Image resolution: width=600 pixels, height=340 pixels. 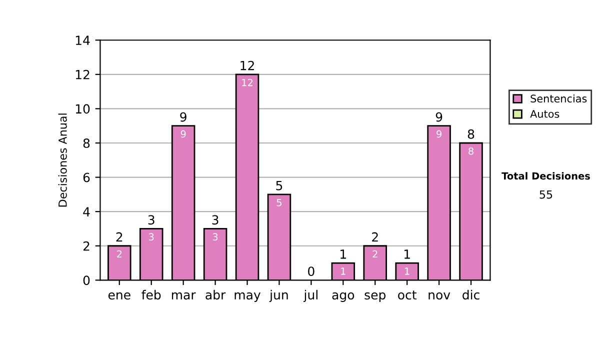 I want to click on y-axis-title: Decisiones Anual, so click(x=62, y=160).